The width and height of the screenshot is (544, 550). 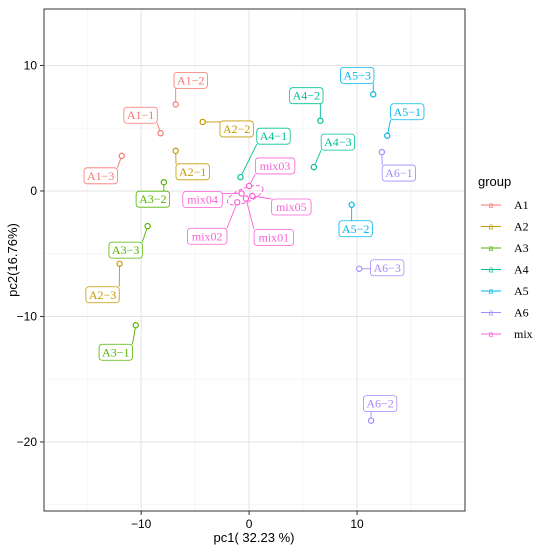 I want to click on legend-label: A2, so click(x=521, y=227).